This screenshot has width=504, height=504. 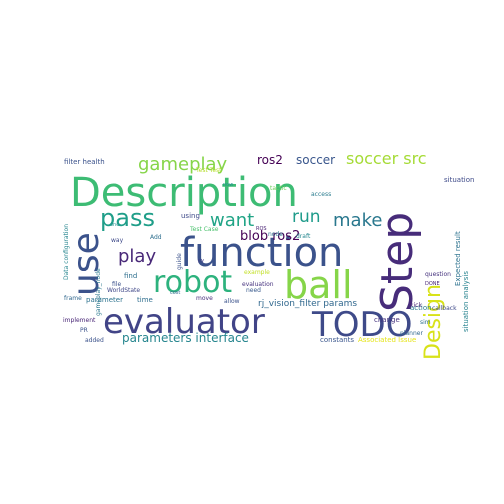 I want to click on word-parameters-interface: parameters interface, so click(x=185, y=338).